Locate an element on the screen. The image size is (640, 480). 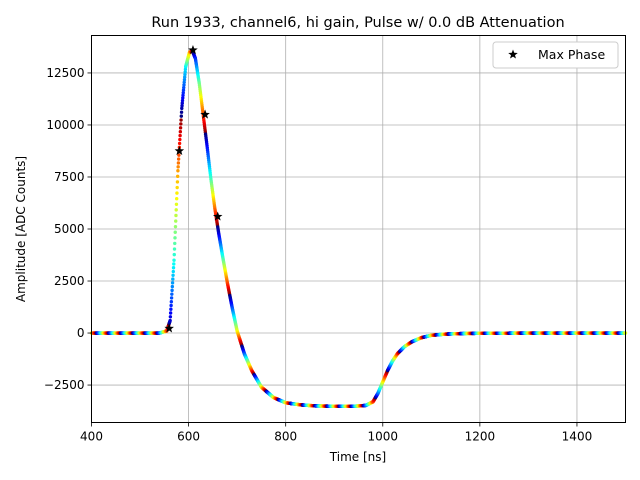
legend-star-marker is located at coordinates (513, 54).